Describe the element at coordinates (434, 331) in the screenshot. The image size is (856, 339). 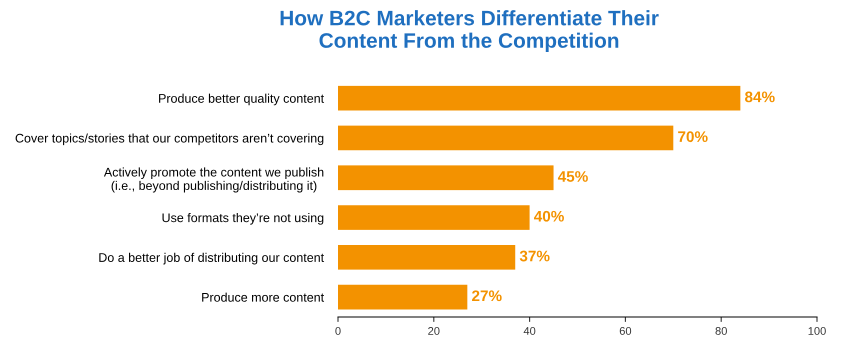
I see `x-tick-label: 20` at that location.